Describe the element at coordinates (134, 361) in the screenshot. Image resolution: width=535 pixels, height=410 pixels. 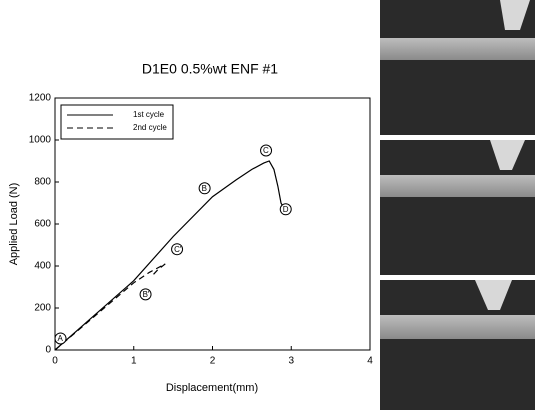
I see `x-tick-label: 1` at that location.